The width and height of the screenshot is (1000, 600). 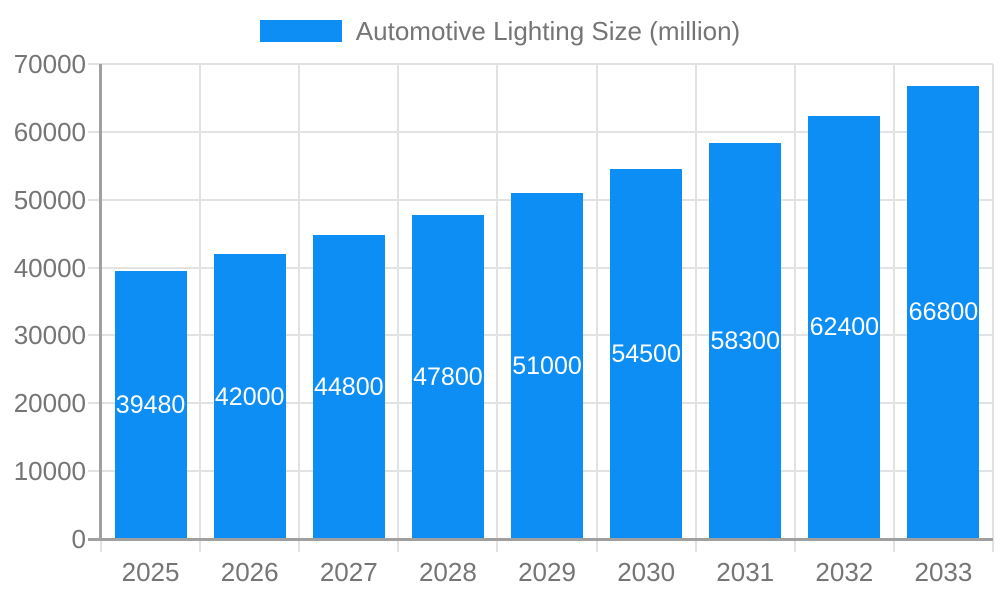 I want to click on bar-2026, so click(x=249, y=396).